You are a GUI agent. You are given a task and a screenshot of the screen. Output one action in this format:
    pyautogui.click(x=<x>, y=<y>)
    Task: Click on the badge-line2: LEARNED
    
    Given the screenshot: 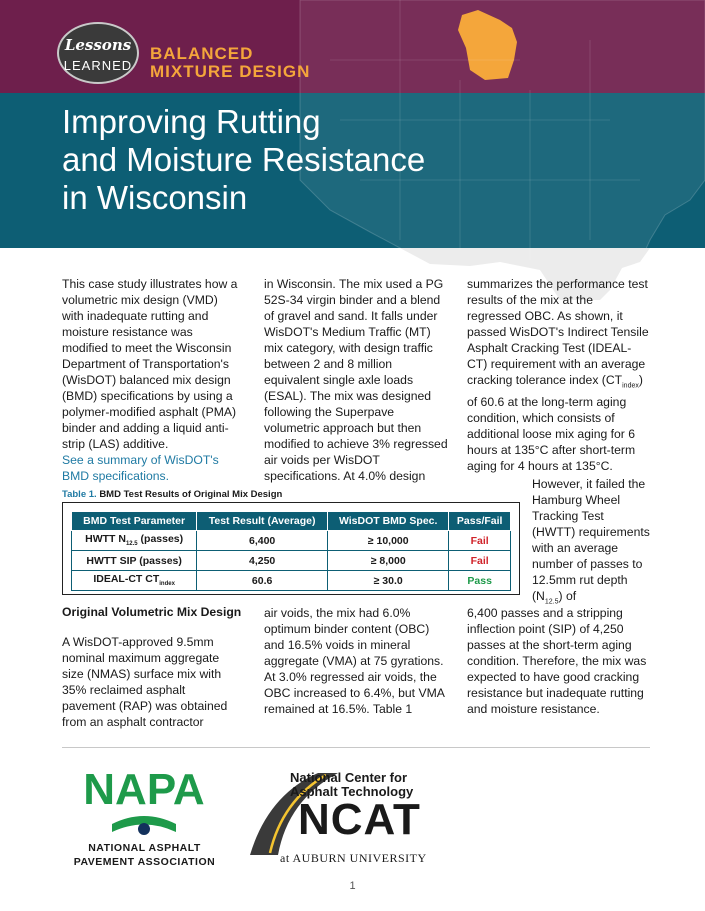 What is the action you would take?
    pyautogui.click(x=98, y=65)
    